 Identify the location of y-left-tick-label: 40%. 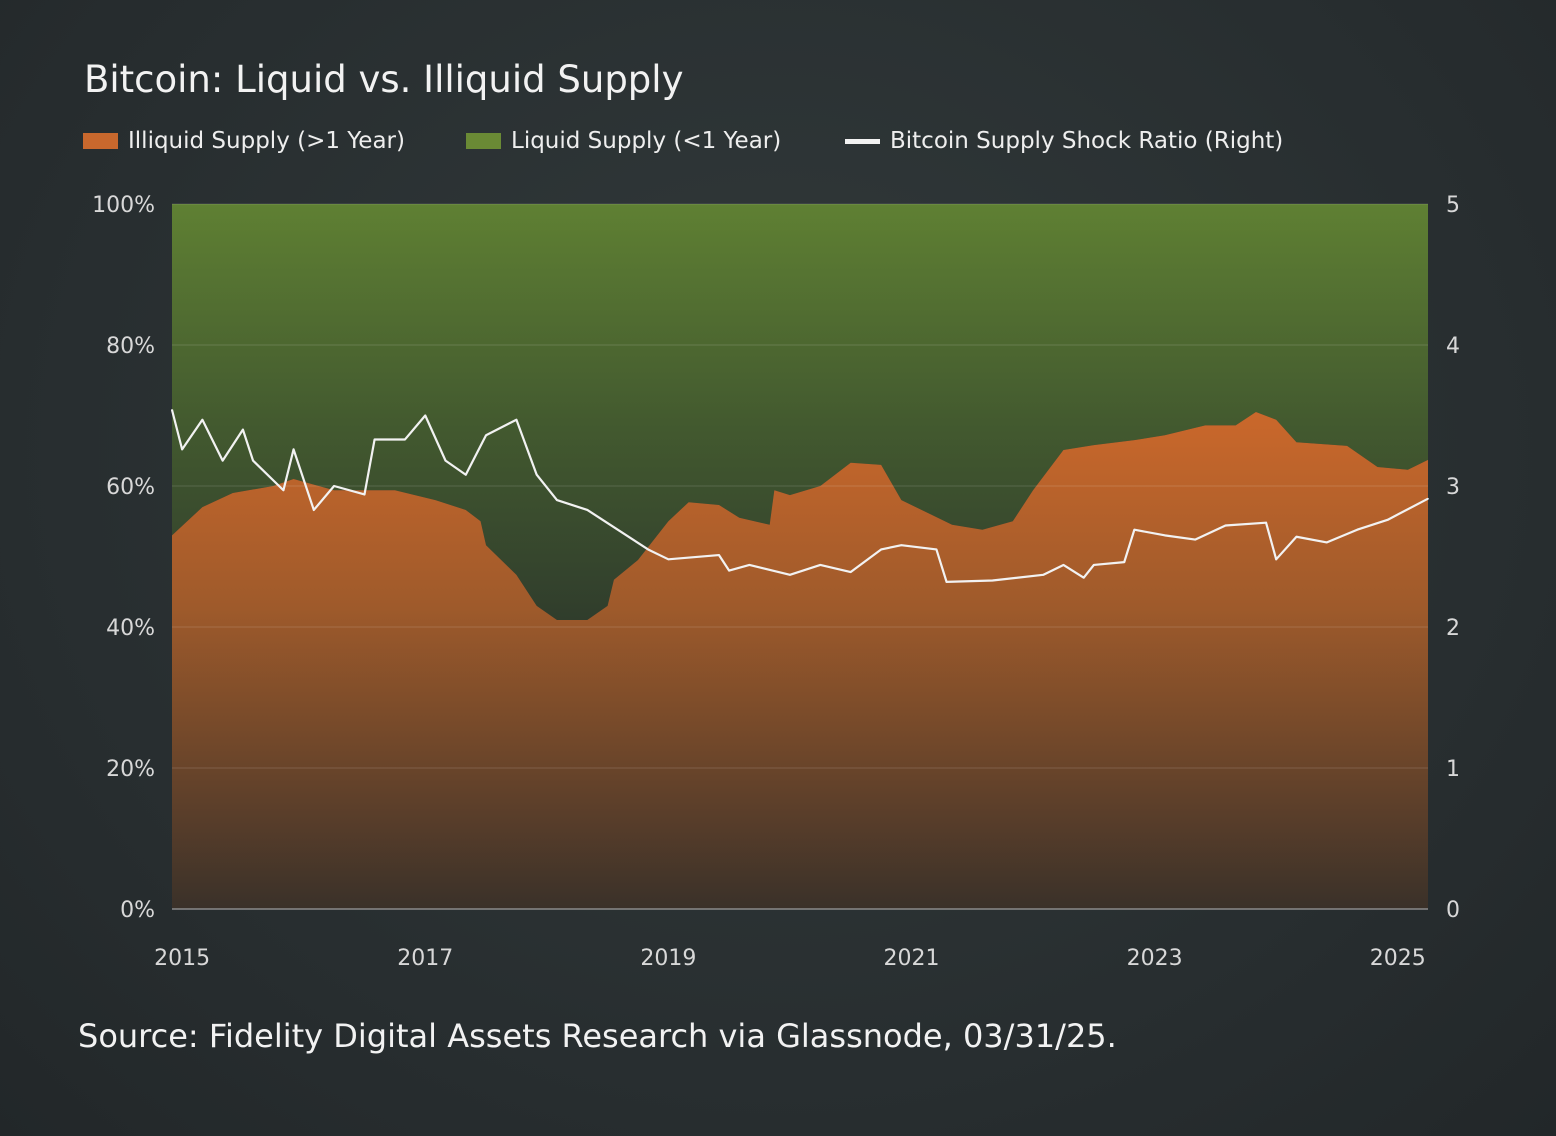
(130, 628).